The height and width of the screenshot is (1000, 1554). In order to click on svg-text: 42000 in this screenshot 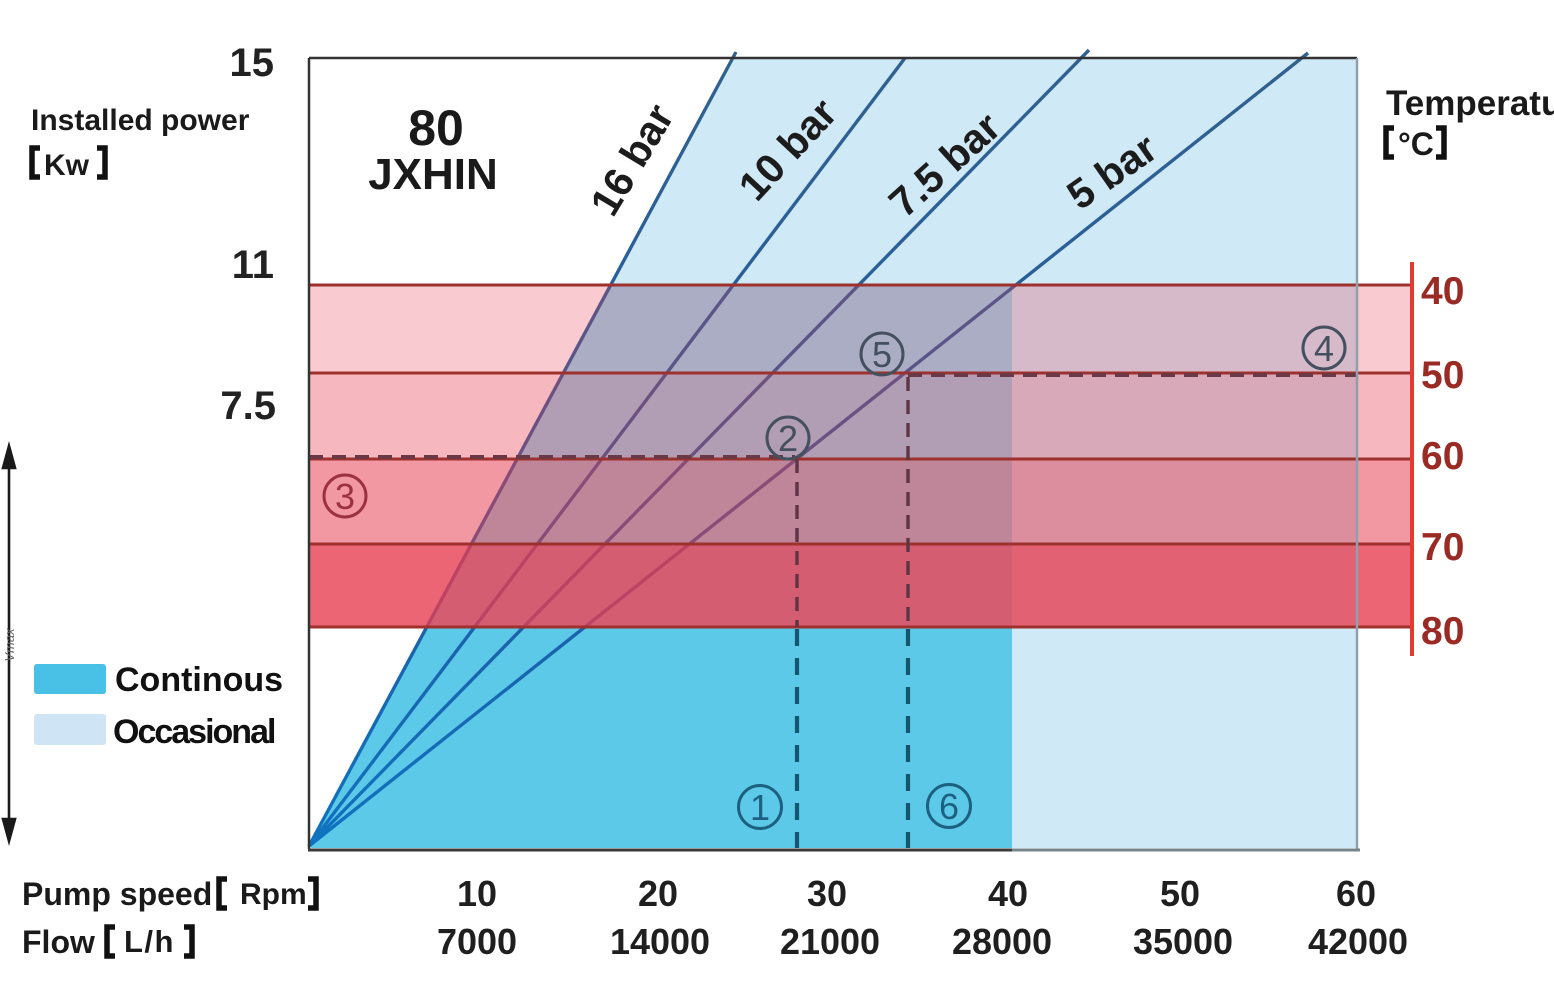, I will do `click(1358, 941)`.